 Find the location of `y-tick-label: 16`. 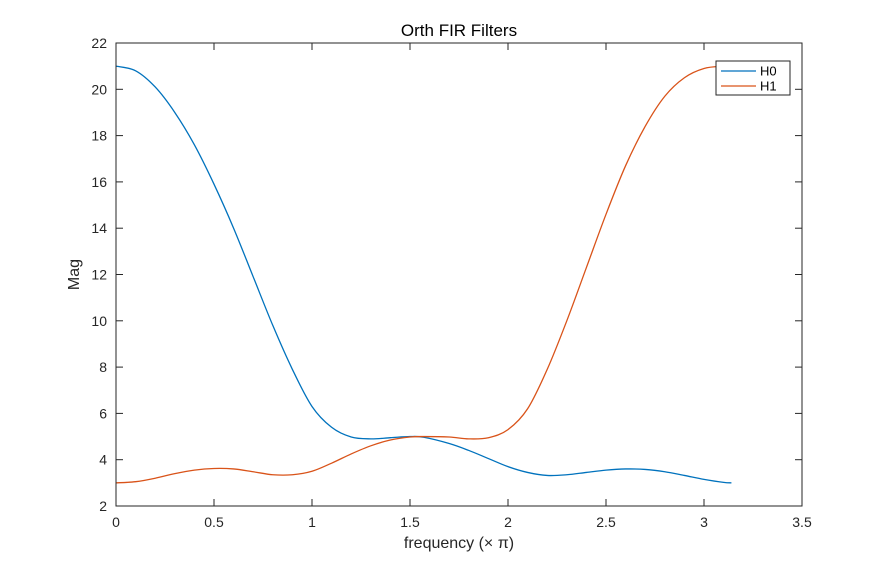

y-tick-label: 16 is located at coordinates (99, 182).